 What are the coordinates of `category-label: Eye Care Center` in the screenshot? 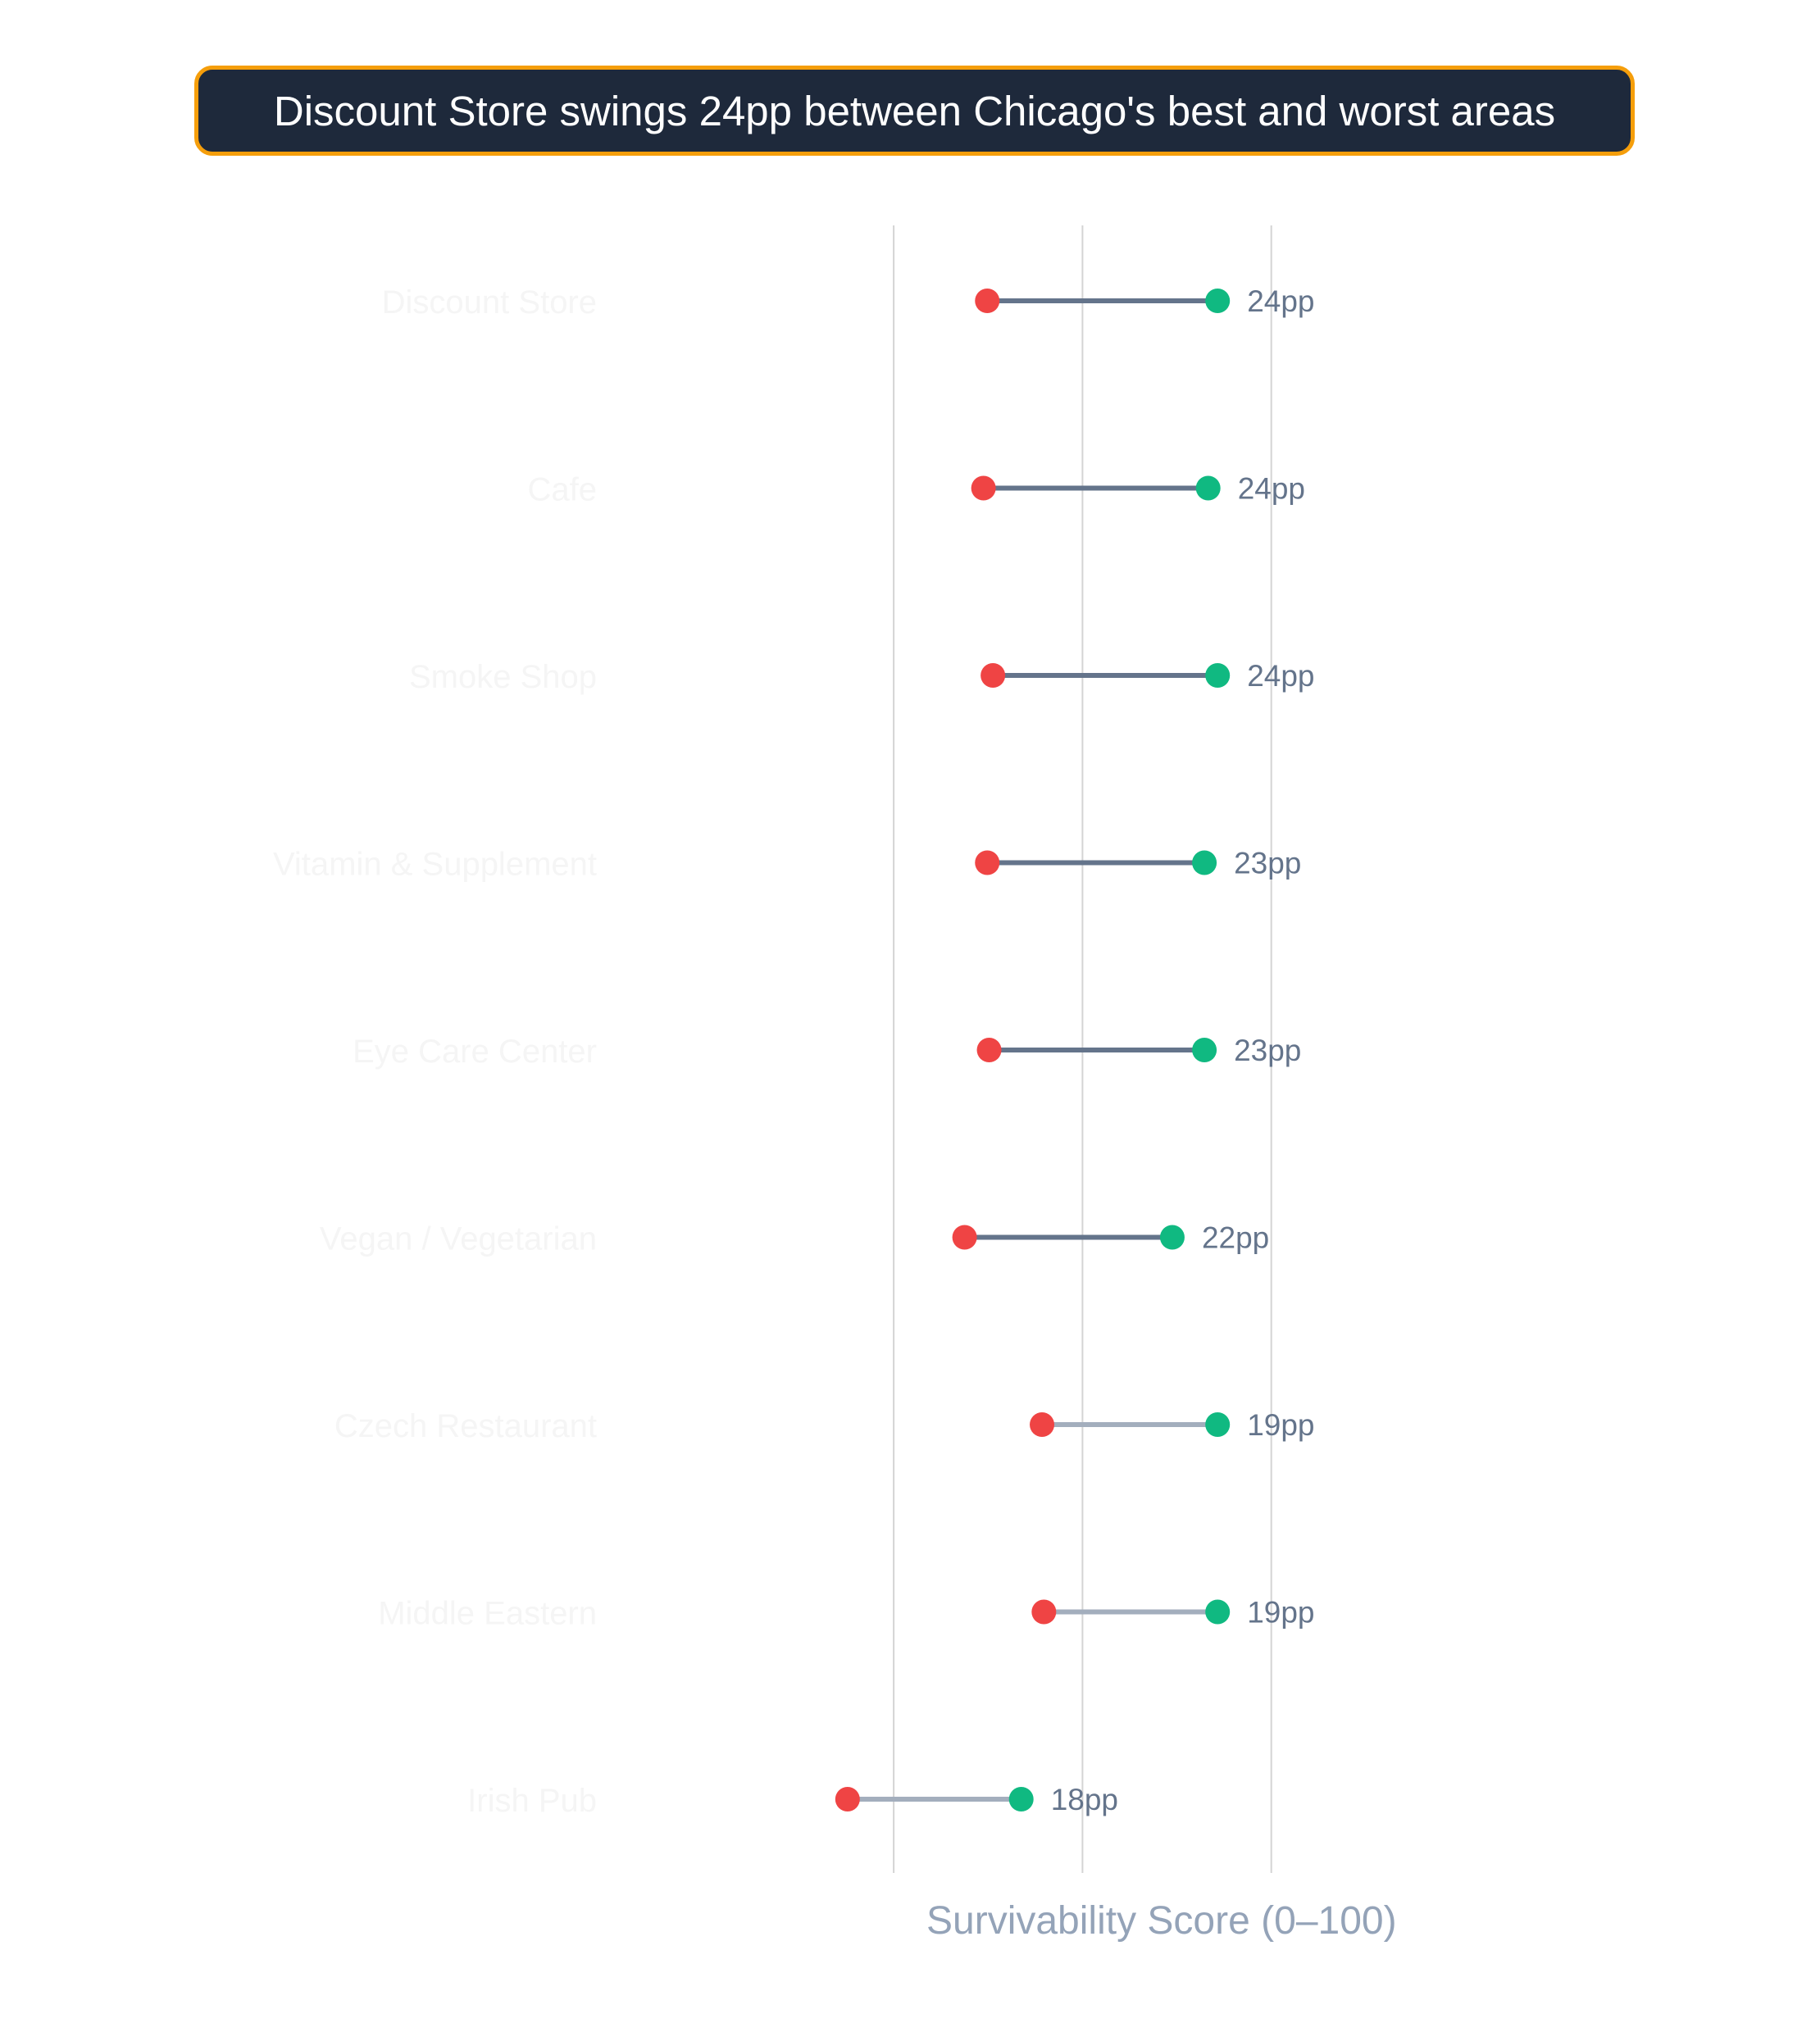 It's located at (475, 1052).